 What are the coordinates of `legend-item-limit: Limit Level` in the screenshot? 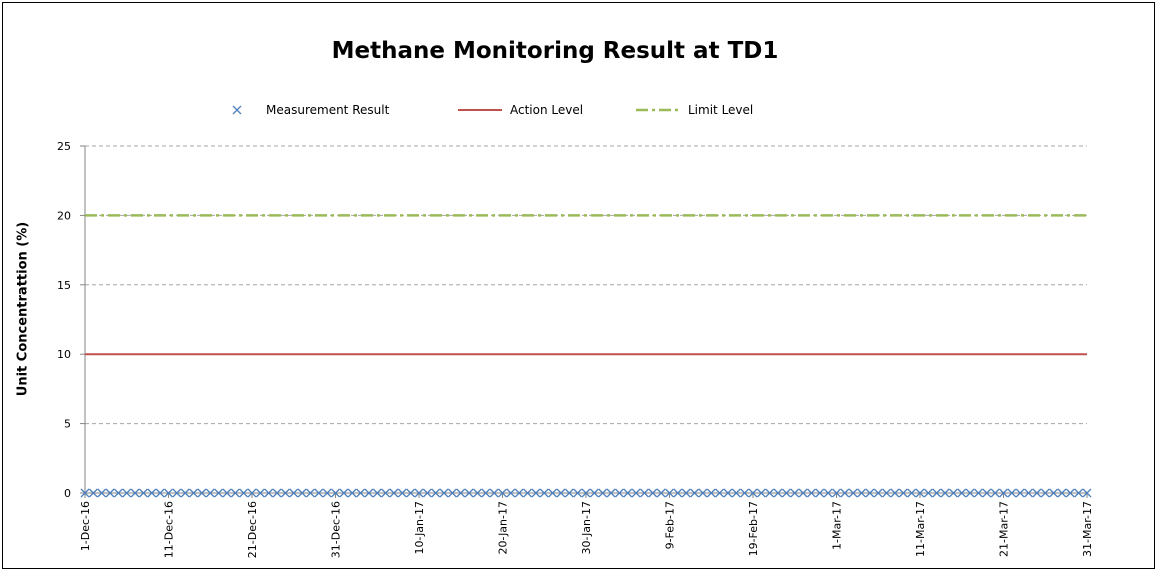 It's located at (694, 110).